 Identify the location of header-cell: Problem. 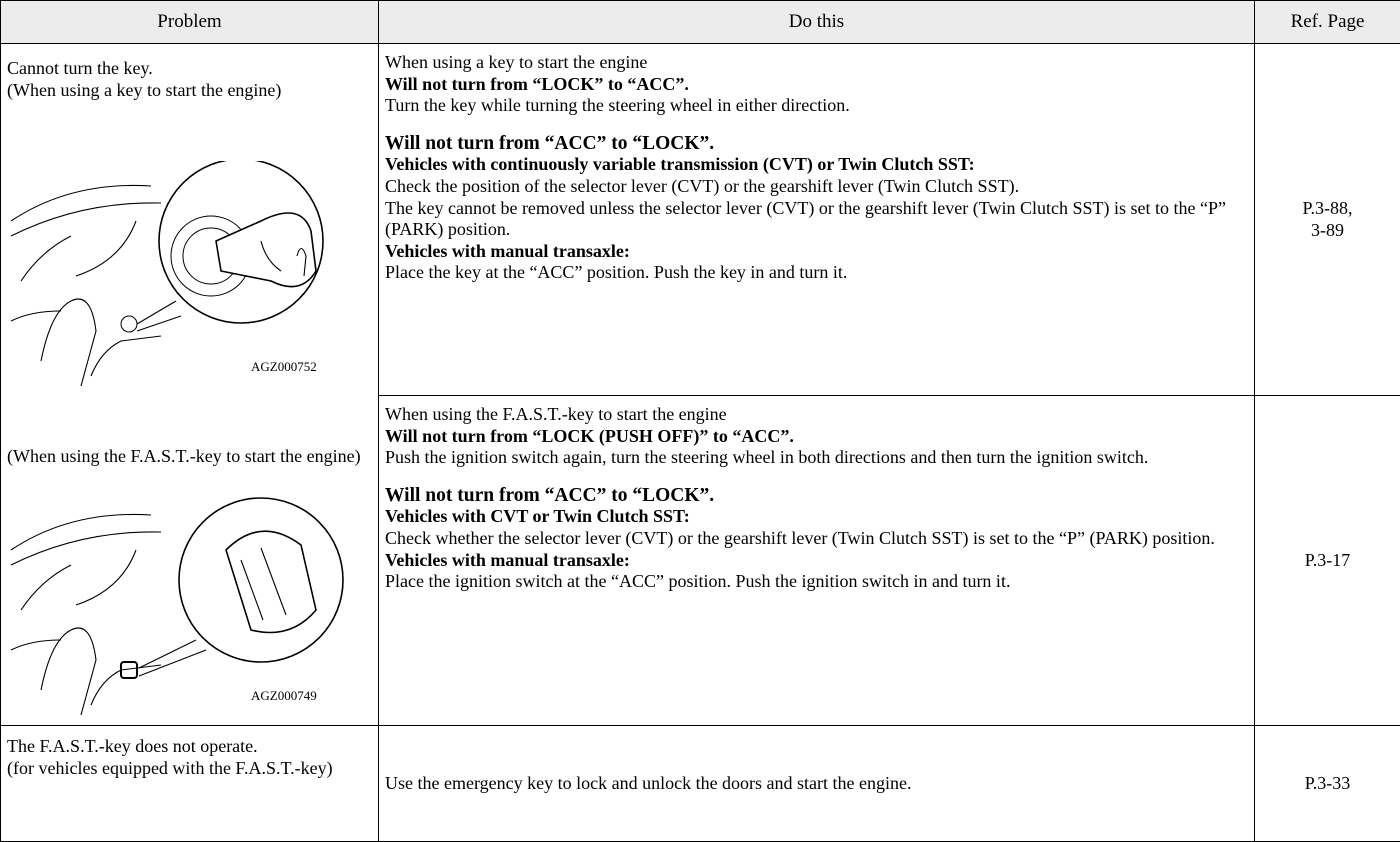
(190, 22).